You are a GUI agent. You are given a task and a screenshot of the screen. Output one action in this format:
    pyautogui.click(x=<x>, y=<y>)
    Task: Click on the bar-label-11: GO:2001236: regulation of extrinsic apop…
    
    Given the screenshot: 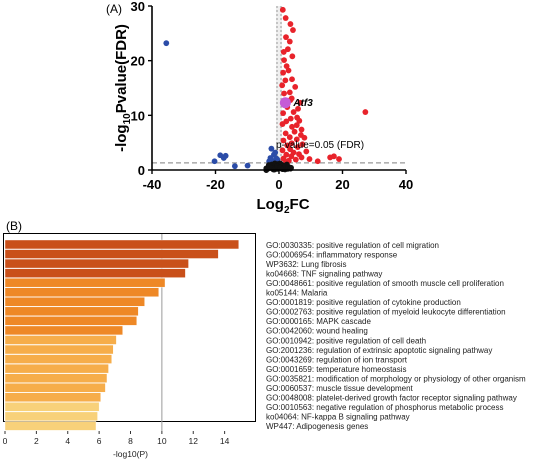 What is the action you would take?
    pyautogui.click(x=379, y=350)
    